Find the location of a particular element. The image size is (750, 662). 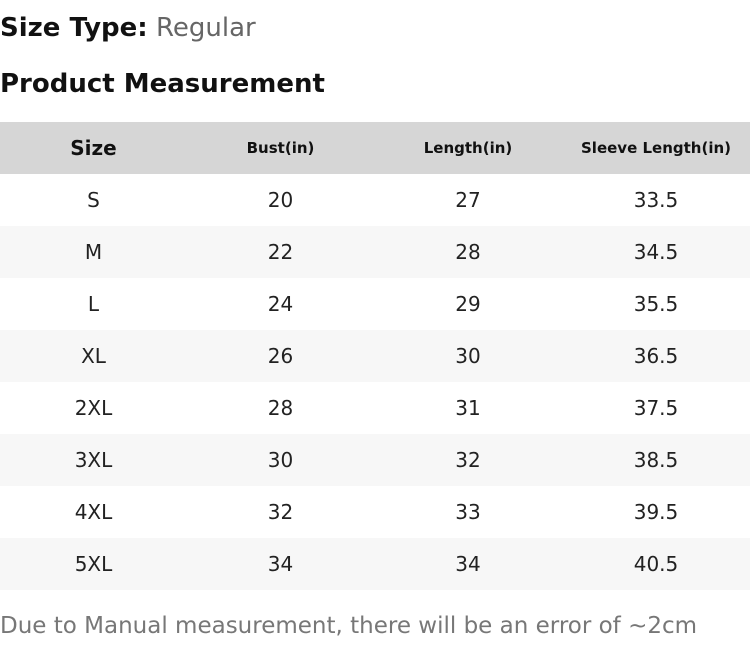

table-row: 2XL 28 31 37.5 is located at coordinates (375, 408).